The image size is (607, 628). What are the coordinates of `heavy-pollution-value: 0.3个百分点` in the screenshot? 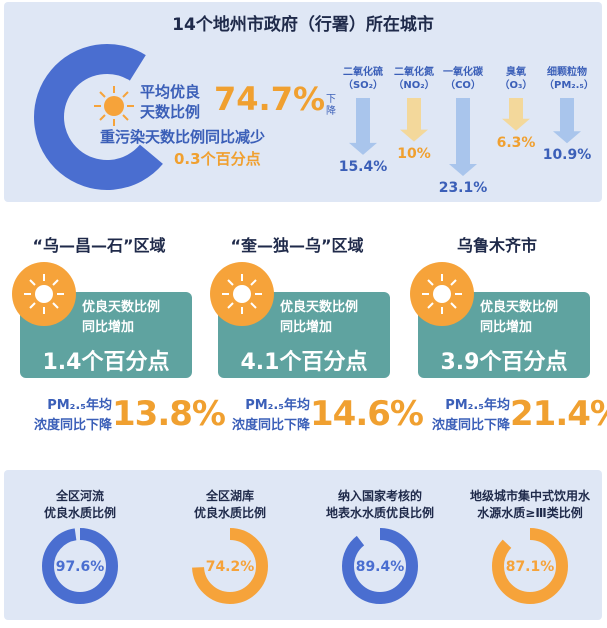 It's located at (217, 159).